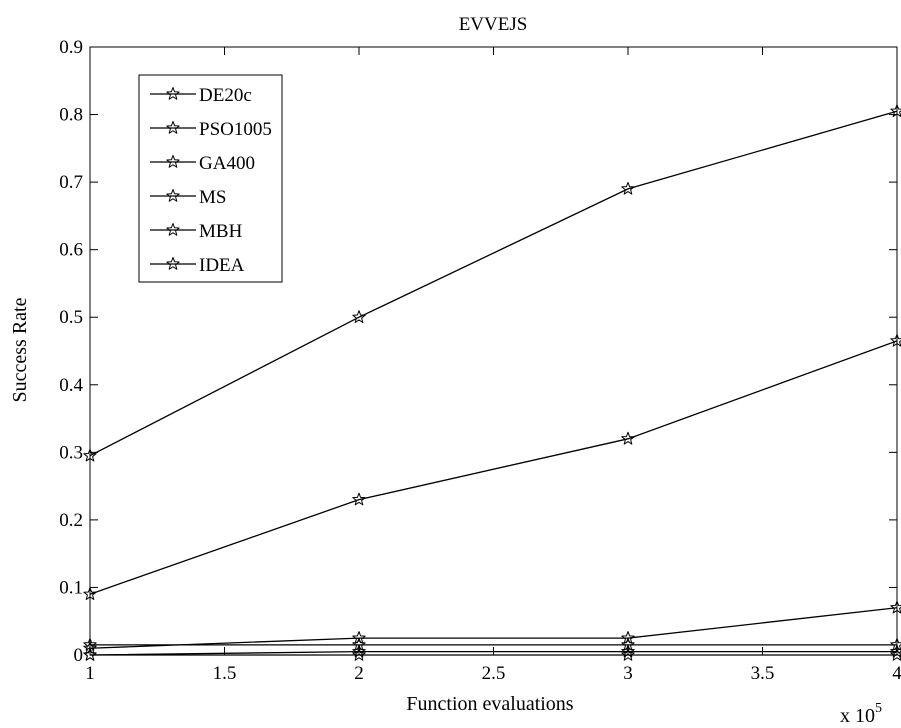 The height and width of the screenshot is (728, 901). I want to click on x-axis-label: Function evaluations, so click(489, 704).